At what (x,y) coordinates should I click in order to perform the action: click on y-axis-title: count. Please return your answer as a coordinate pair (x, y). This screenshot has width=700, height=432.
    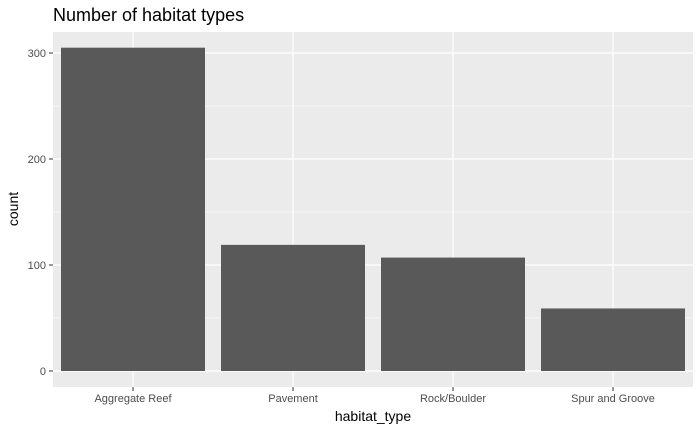
    Looking at the image, I should click on (13, 209).